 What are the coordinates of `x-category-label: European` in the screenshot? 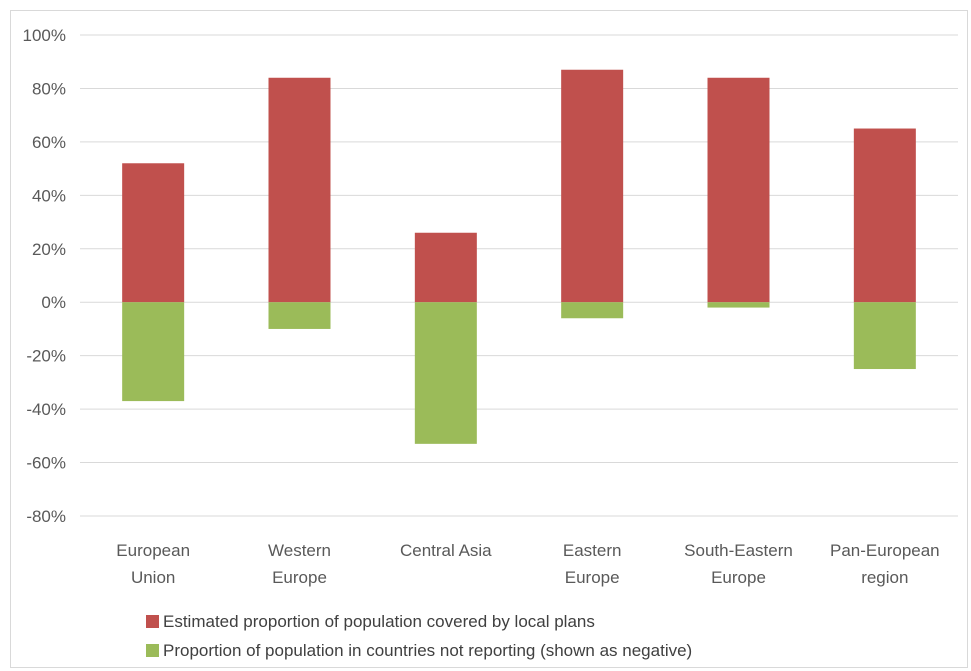 It's located at (153, 550).